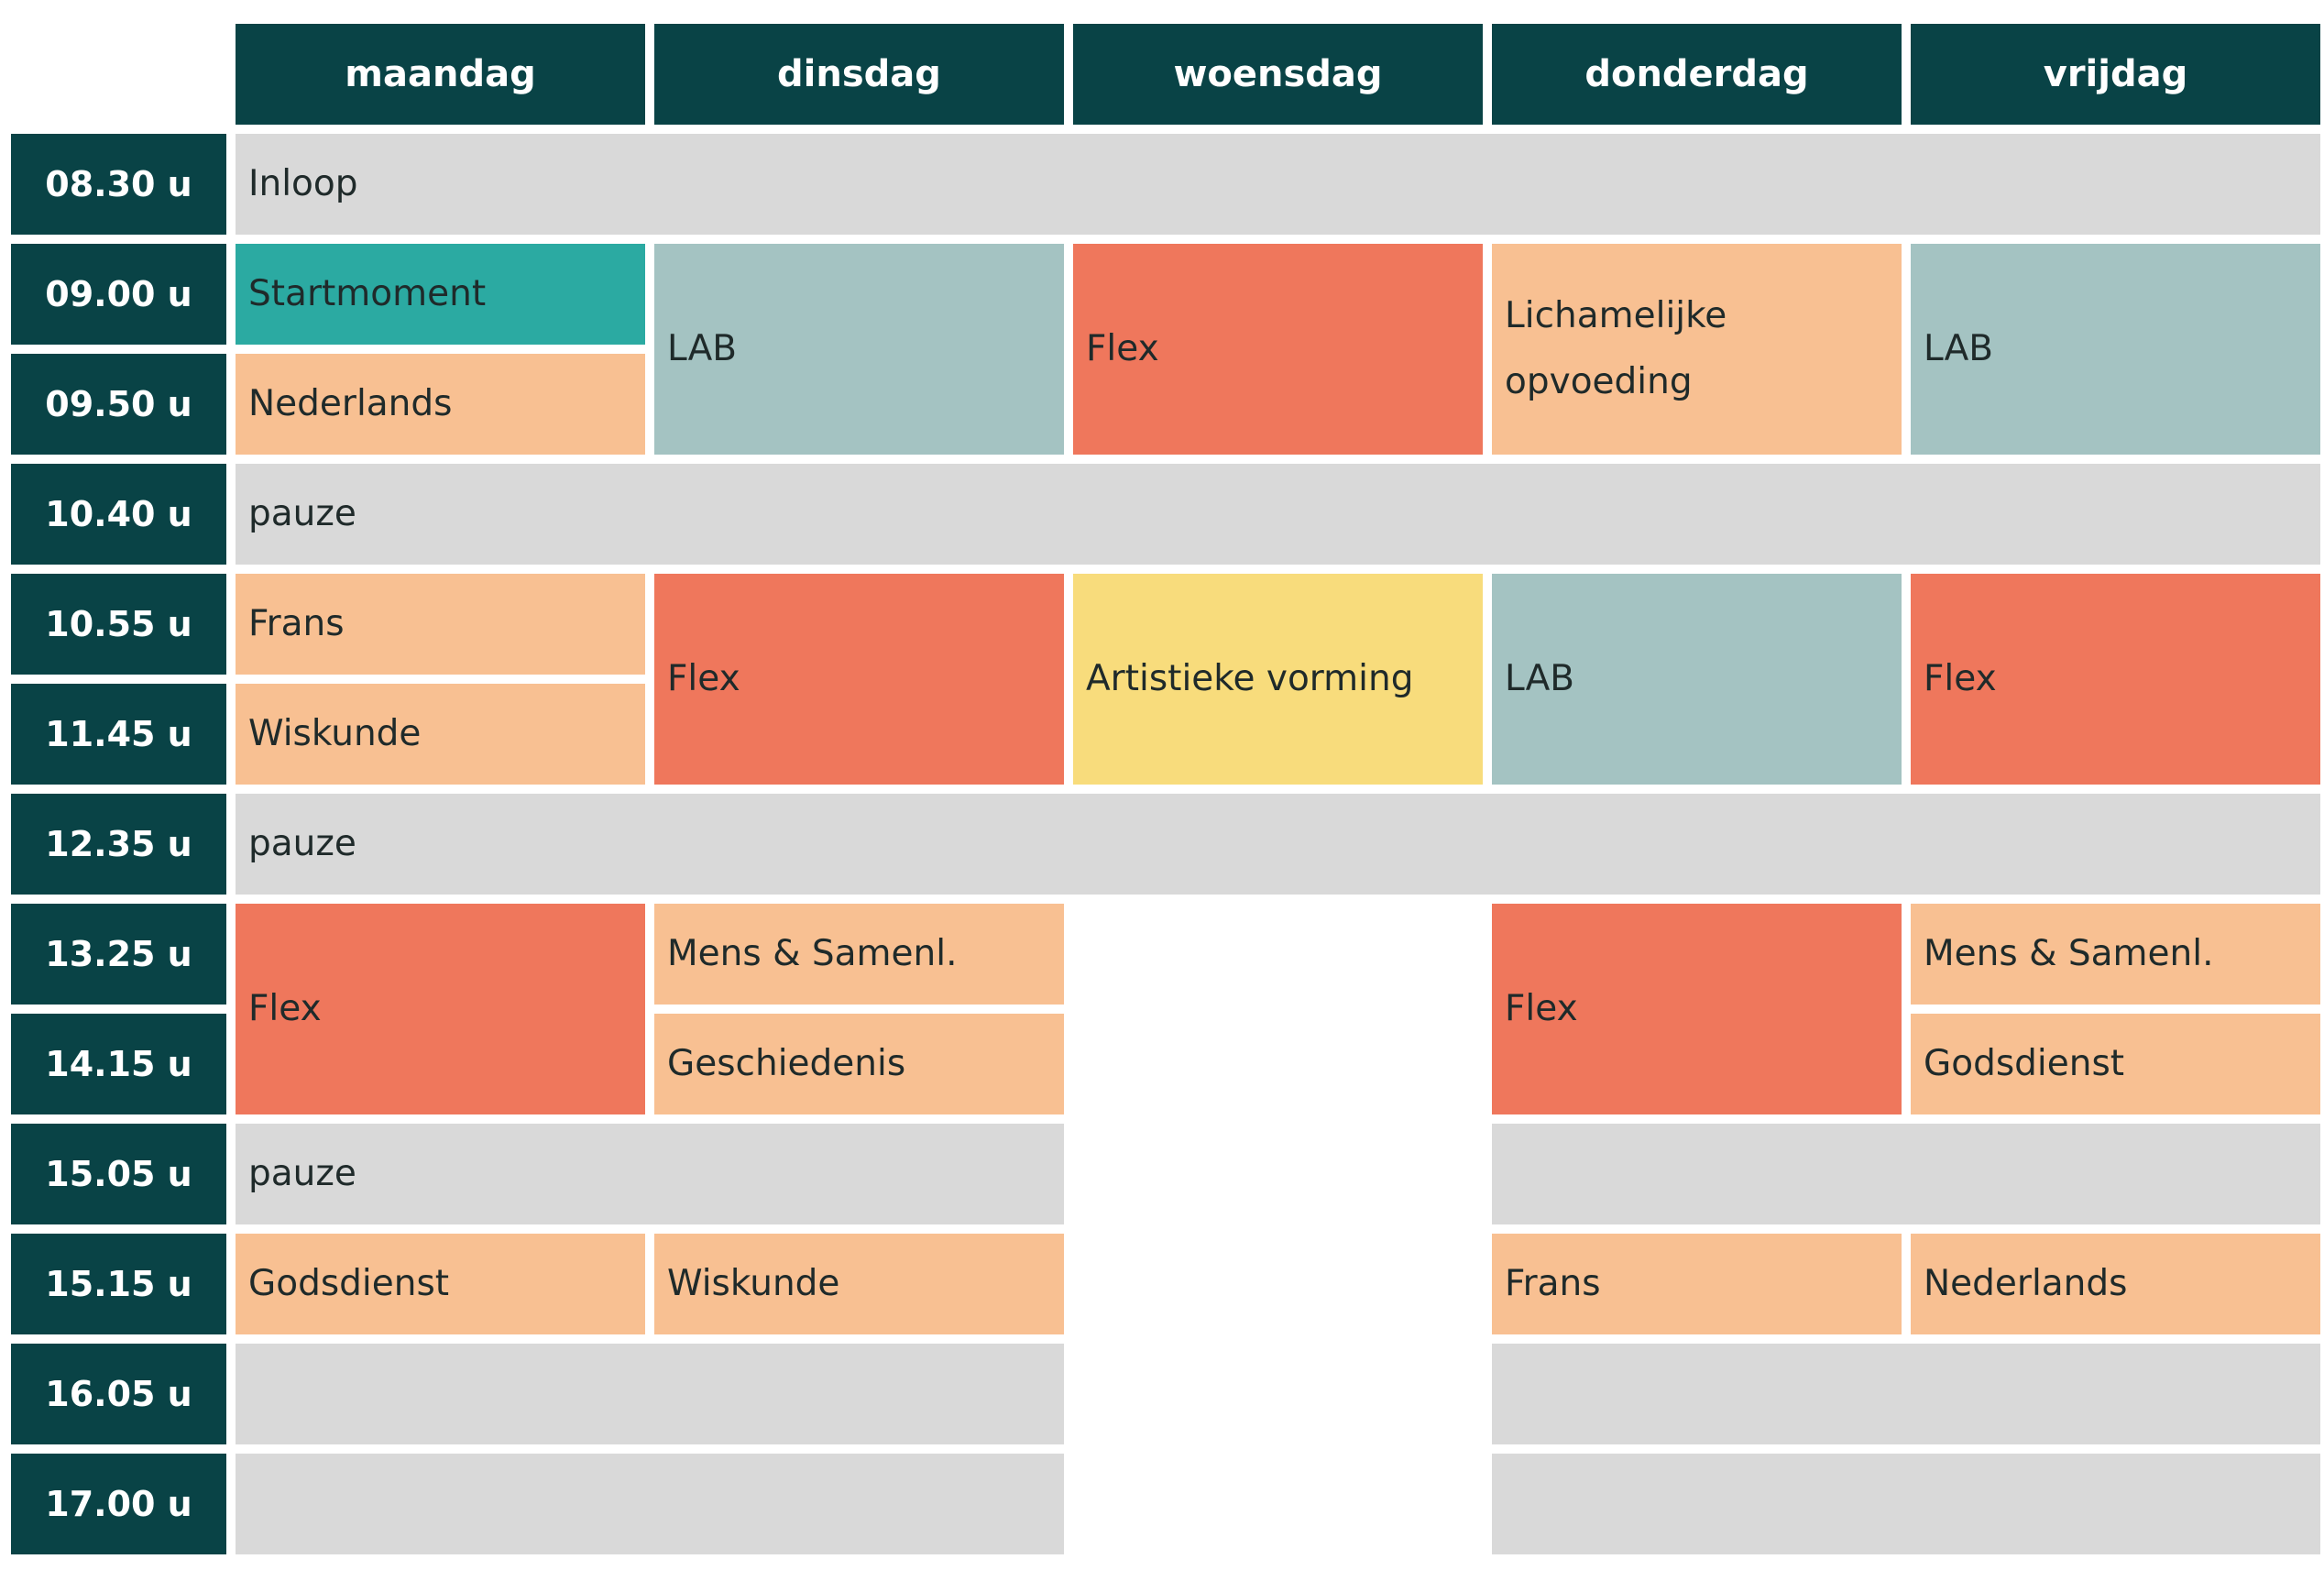 The width and height of the screenshot is (2324, 1570). Describe the element at coordinates (118, 295) in the screenshot. I see `time-label: 09.00 u` at that location.